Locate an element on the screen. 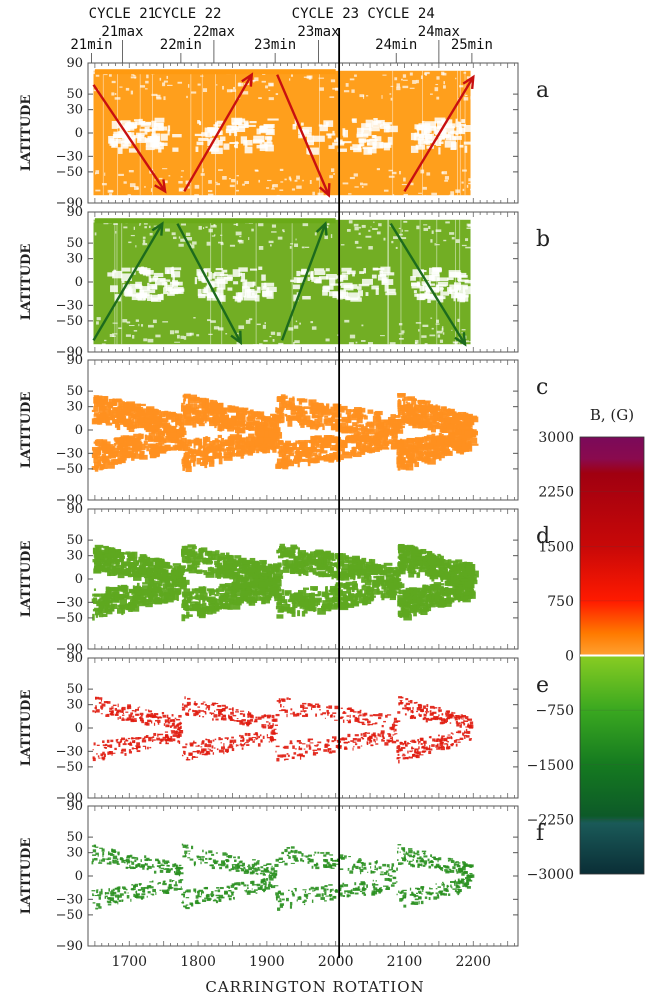 Image resolution: width=665 pixels, height=997 pixels. x-axis-label: CARRINGTON ROTATION is located at coordinates (314, 987).